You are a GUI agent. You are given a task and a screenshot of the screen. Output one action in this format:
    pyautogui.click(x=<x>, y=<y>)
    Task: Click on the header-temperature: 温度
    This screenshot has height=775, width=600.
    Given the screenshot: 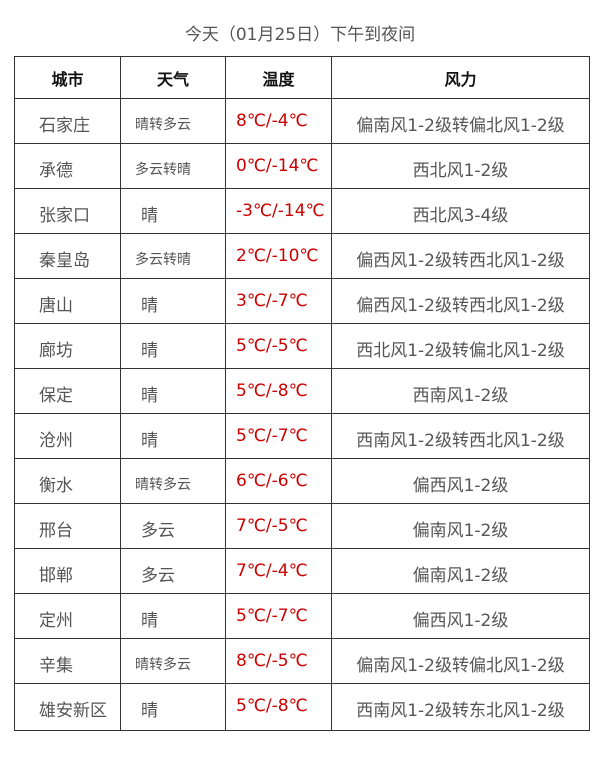 What is the action you would take?
    pyautogui.click(x=278, y=77)
    